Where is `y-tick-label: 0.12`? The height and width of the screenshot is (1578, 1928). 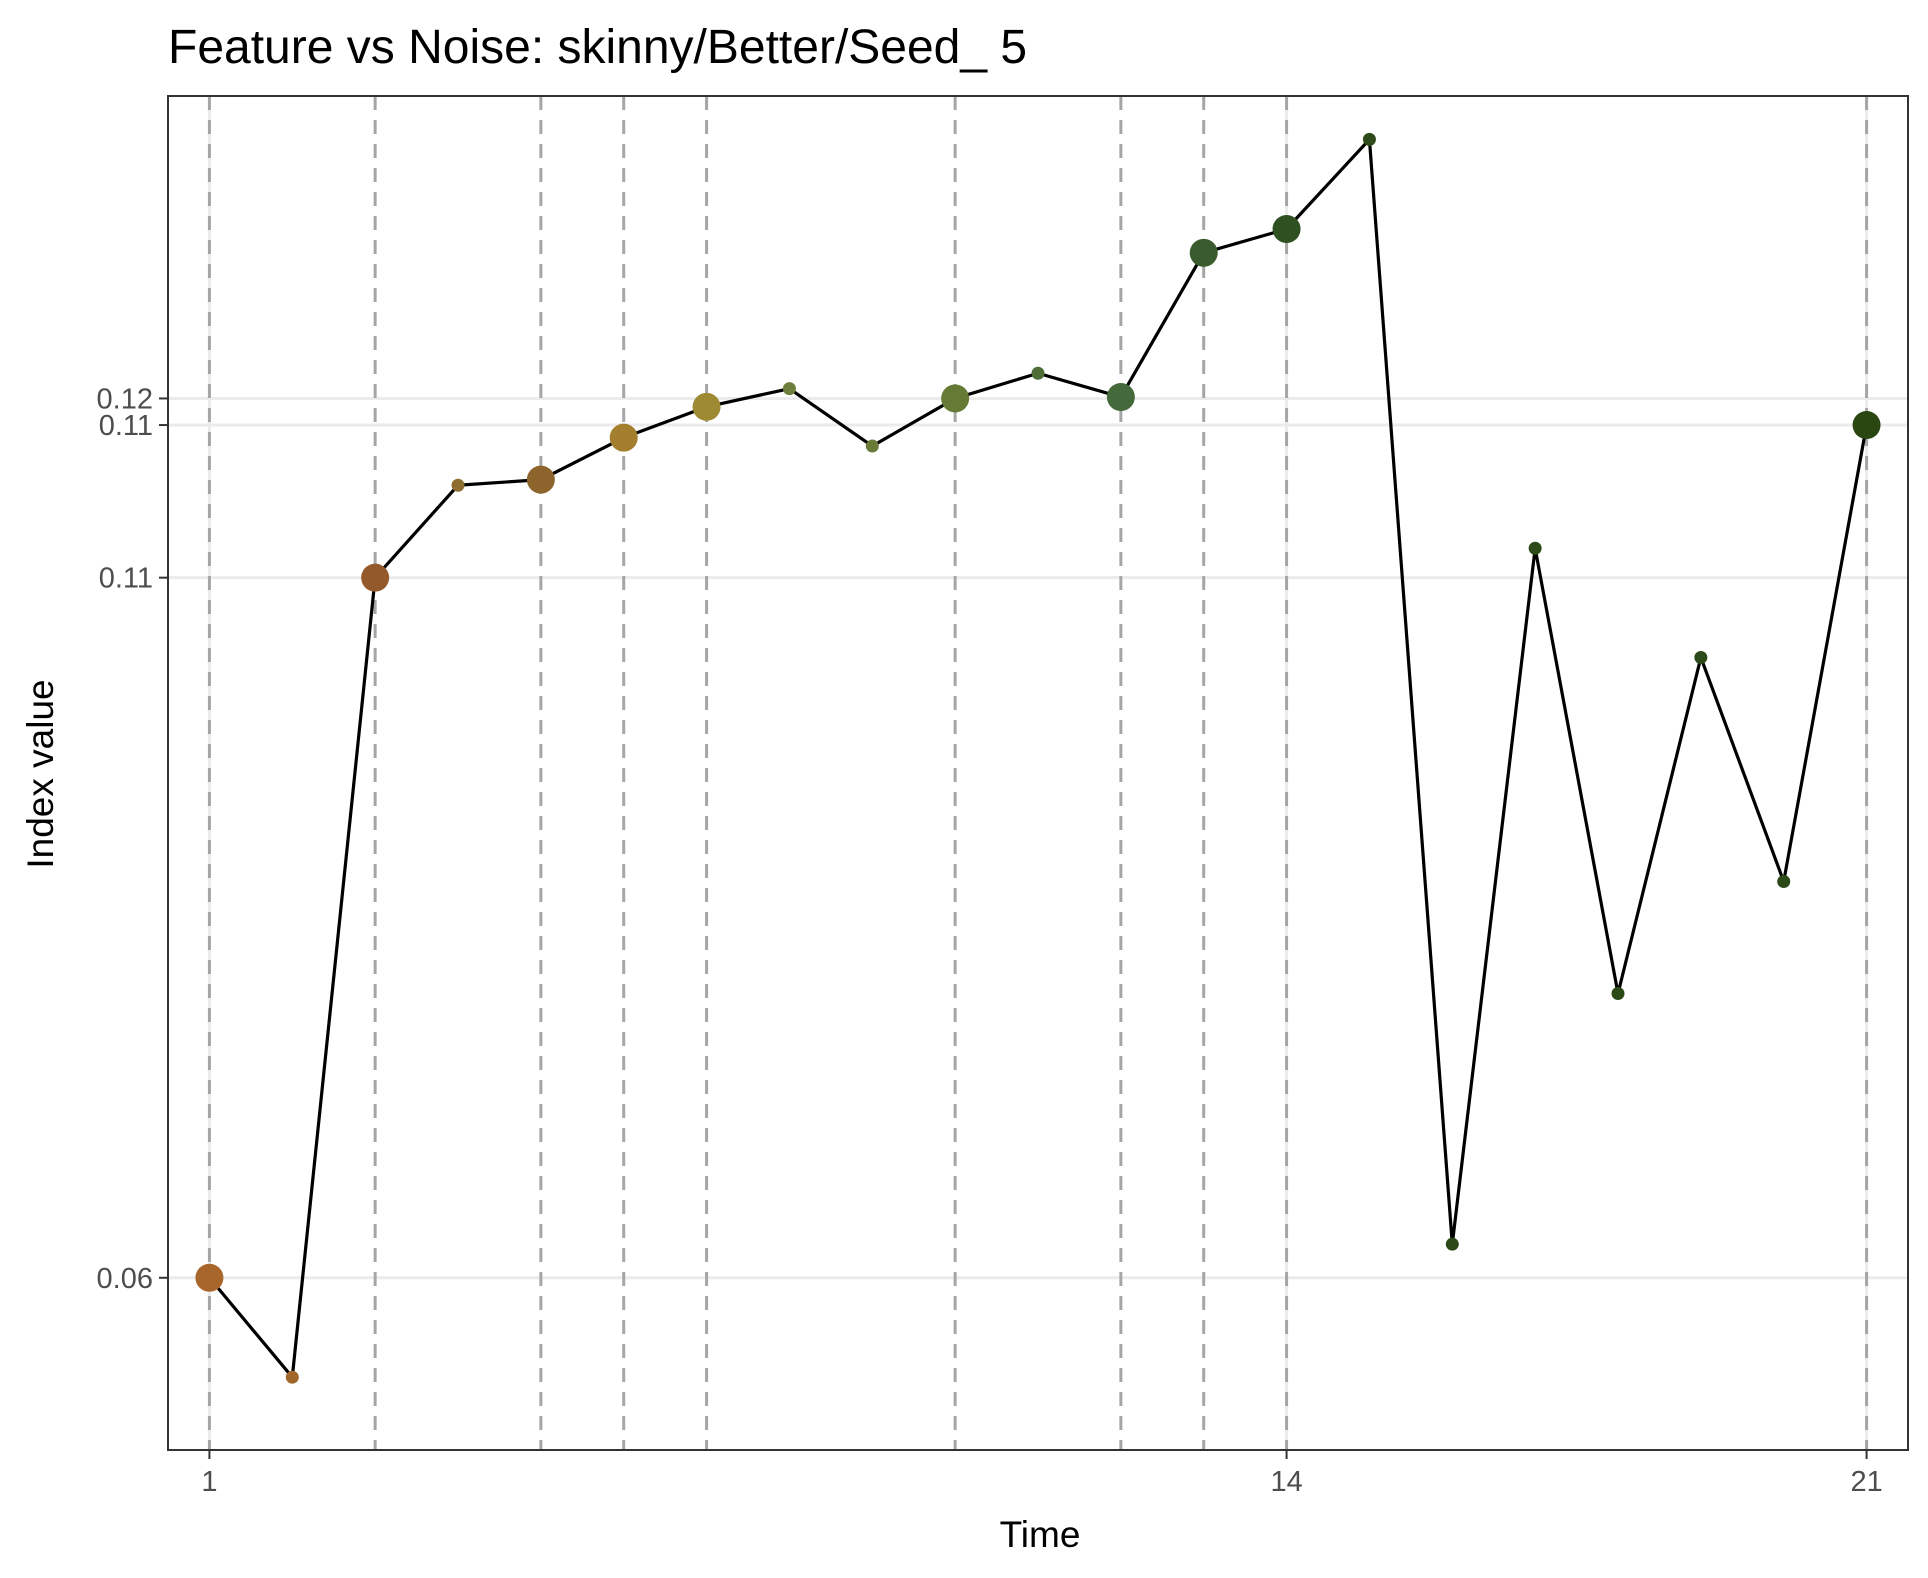
y-tick-label: 0.12 is located at coordinates (125, 399).